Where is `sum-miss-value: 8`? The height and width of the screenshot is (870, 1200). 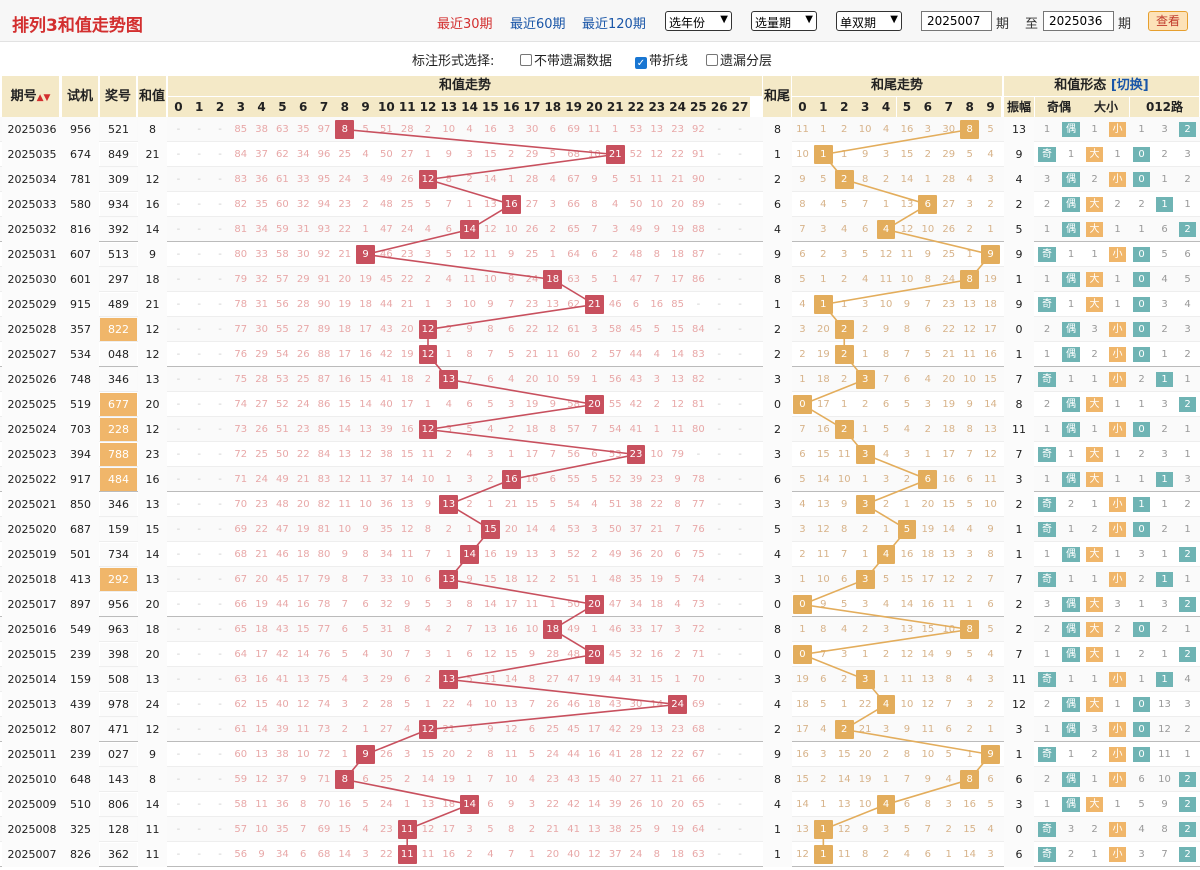 sum-miss-value: 8 is located at coordinates (594, 204).